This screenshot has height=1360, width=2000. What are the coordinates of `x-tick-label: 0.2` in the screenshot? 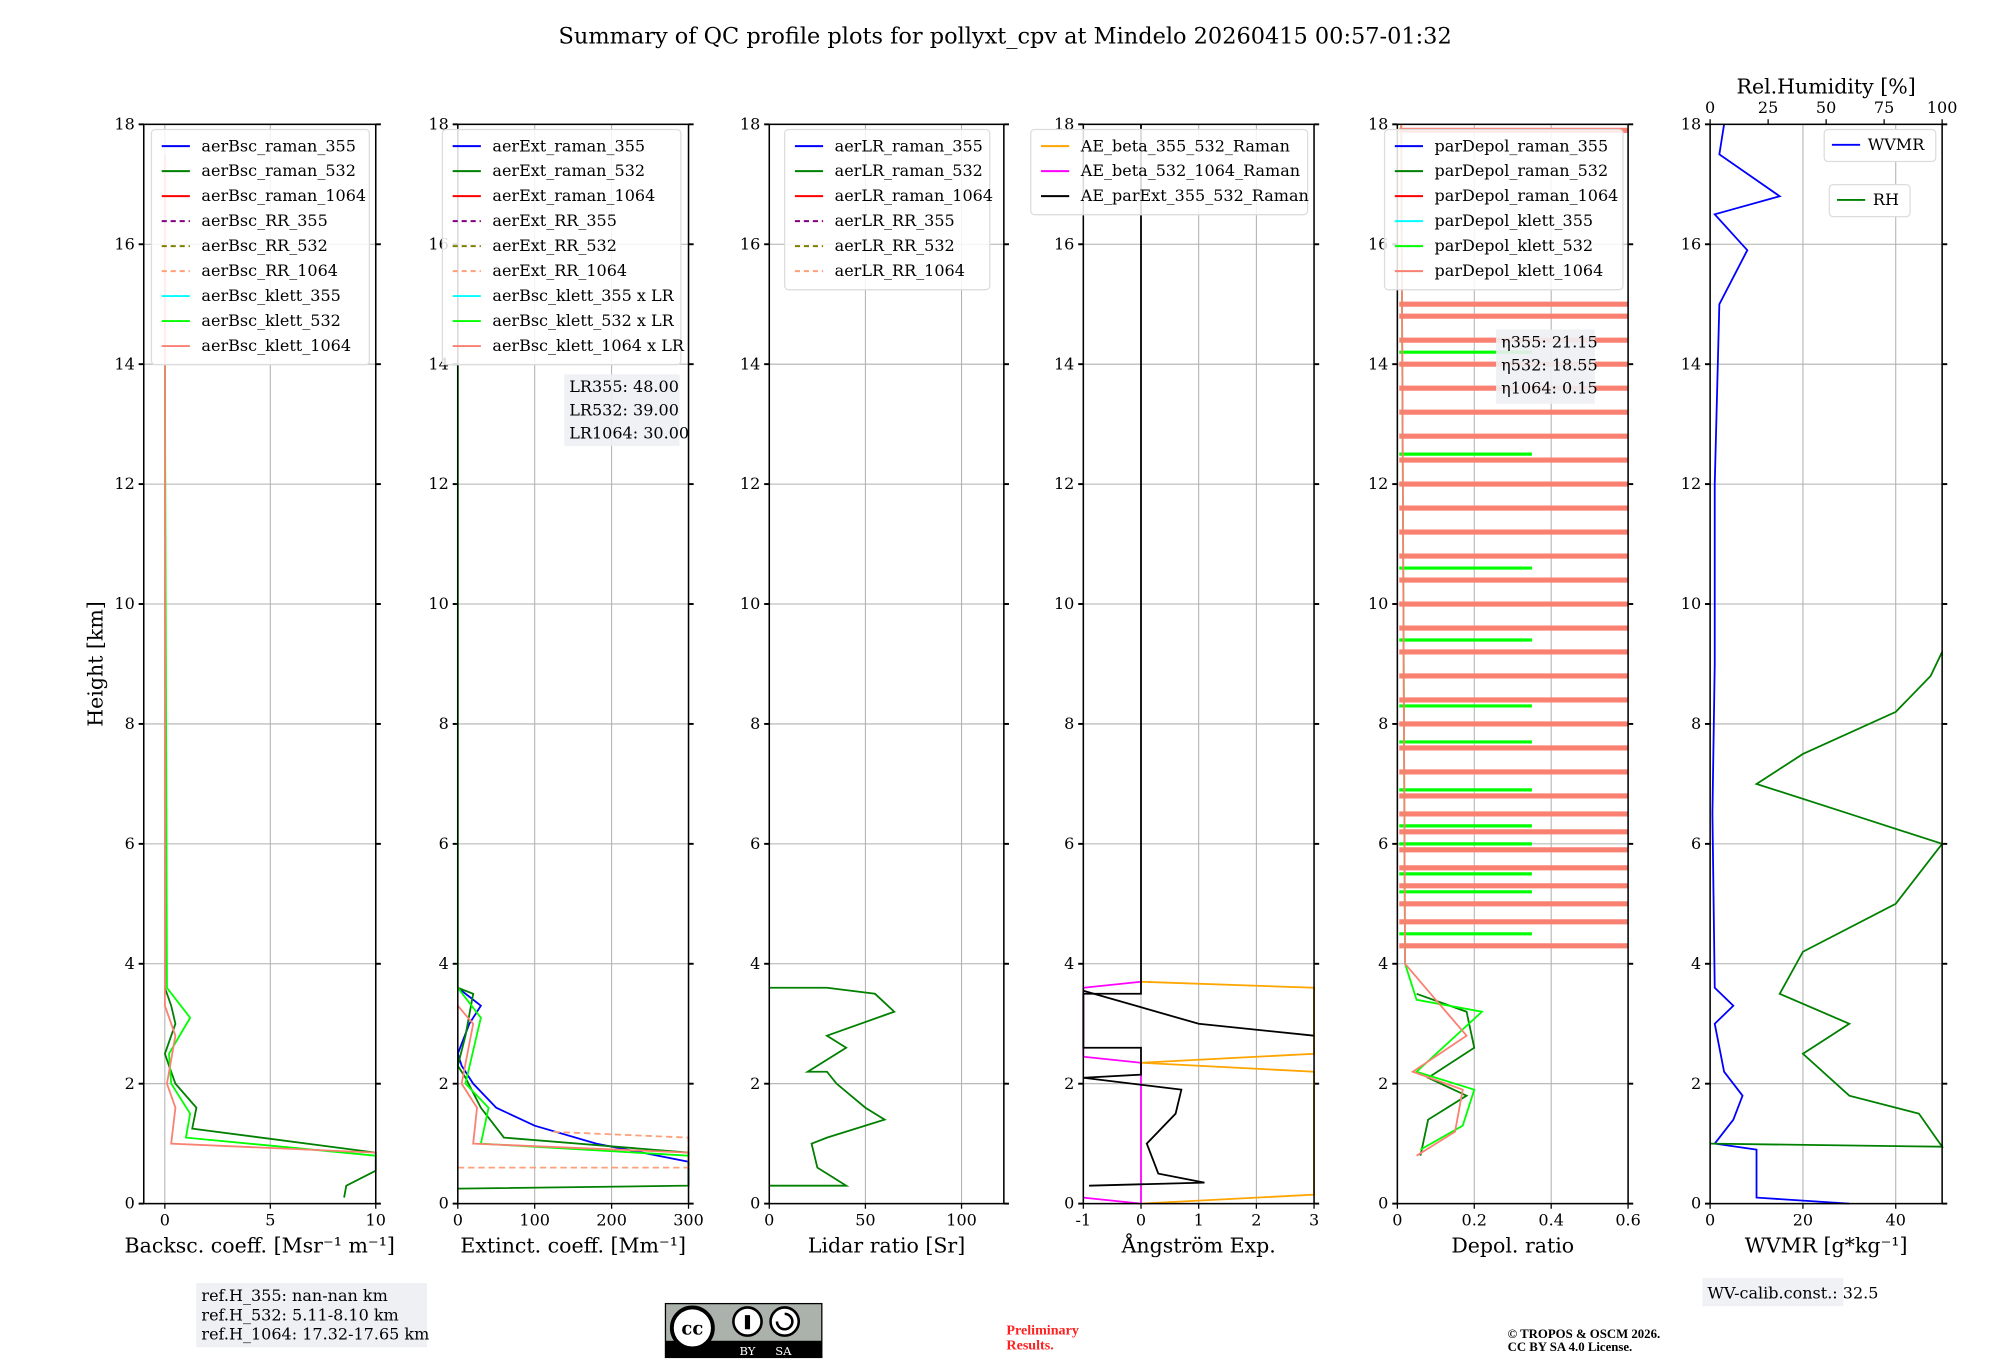 It's located at (1474, 1219).